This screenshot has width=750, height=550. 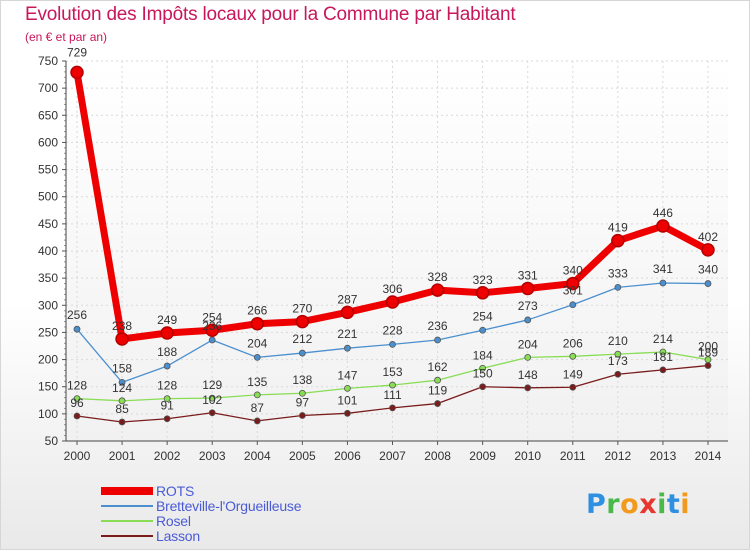 What do you see at coordinates (122, 388) in the screenshot?
I see `data-label: 124` at bounding box center [122, 388].